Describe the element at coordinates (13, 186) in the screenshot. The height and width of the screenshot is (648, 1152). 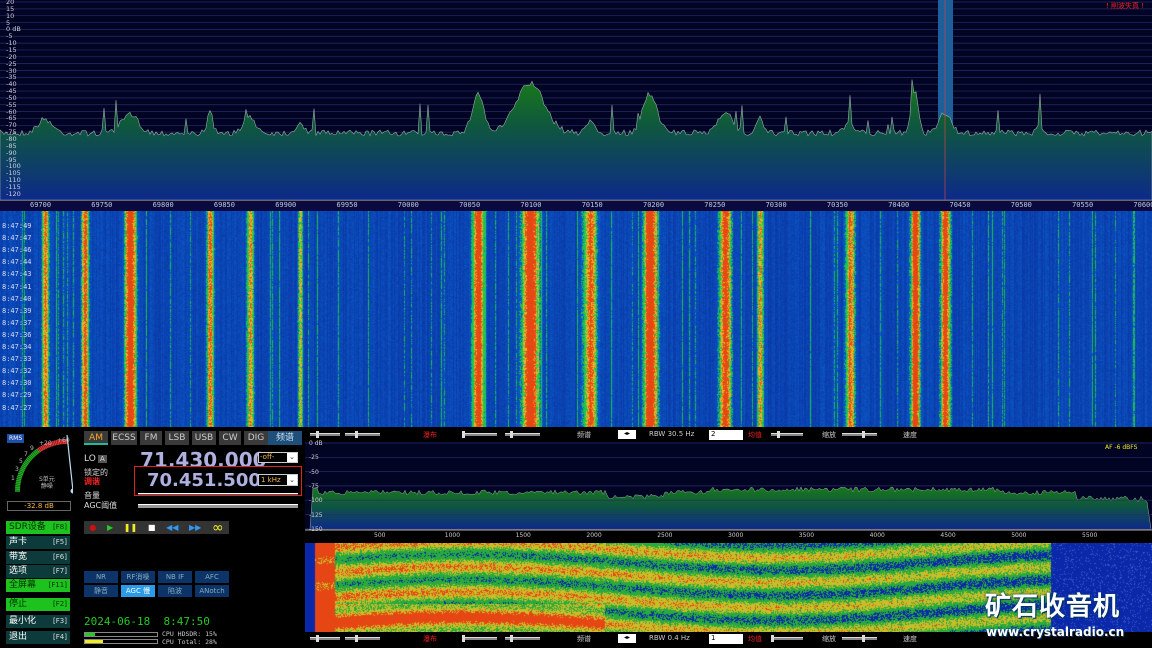
I see `db-tick-label: -115` at that location.